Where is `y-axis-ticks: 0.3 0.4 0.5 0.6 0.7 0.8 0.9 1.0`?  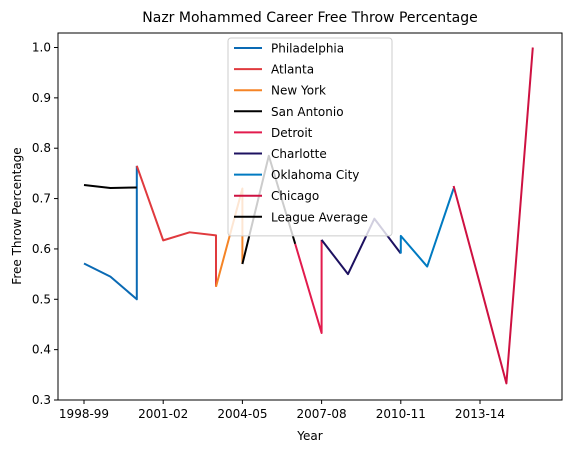 y-axis-ticks: 0.3 0.4 0.5 0.6 0.7 0.8 0.9 1.0 is located at coordinates (45, 224).